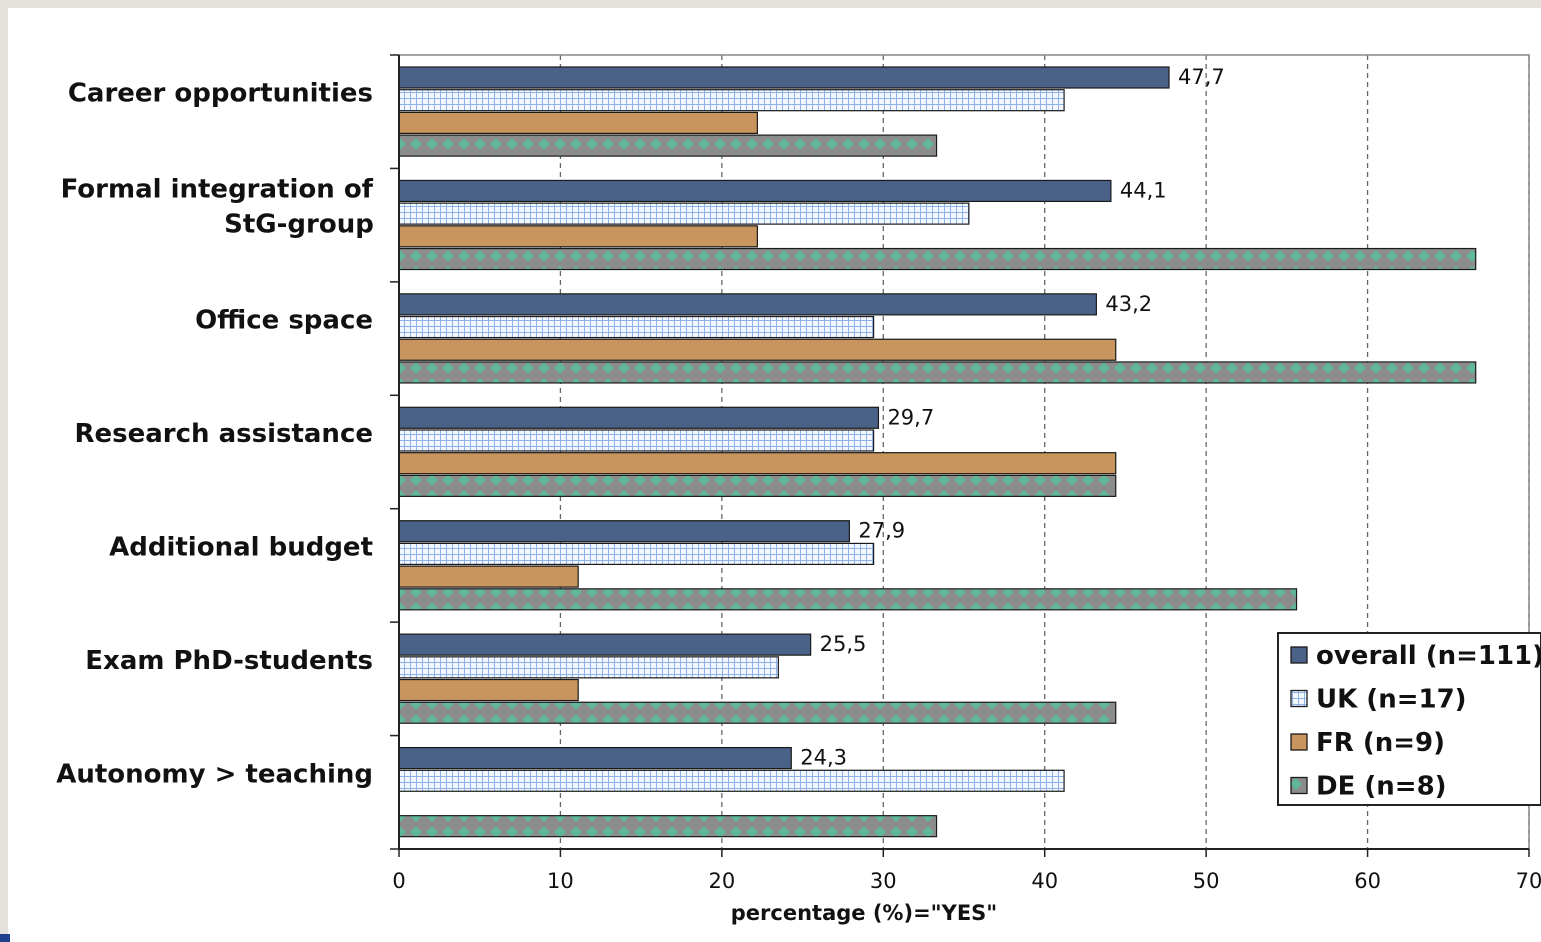 The height and width of the screenshot is (942, 1541). I want to click on x-axis-title: percentage (%)="YES", so click(864, 913).